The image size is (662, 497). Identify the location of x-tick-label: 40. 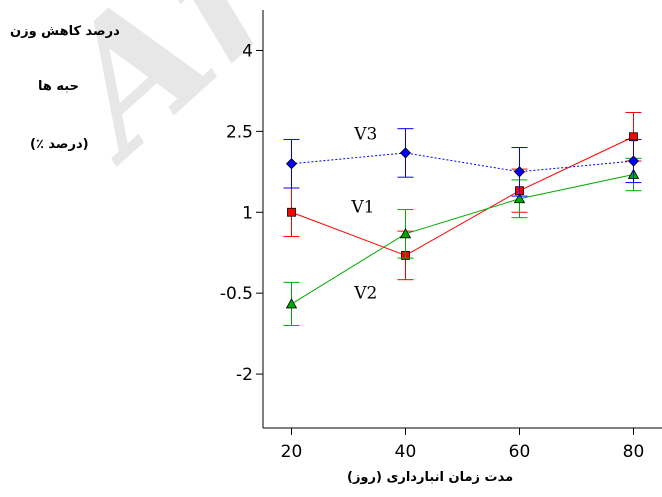
(406, 452).